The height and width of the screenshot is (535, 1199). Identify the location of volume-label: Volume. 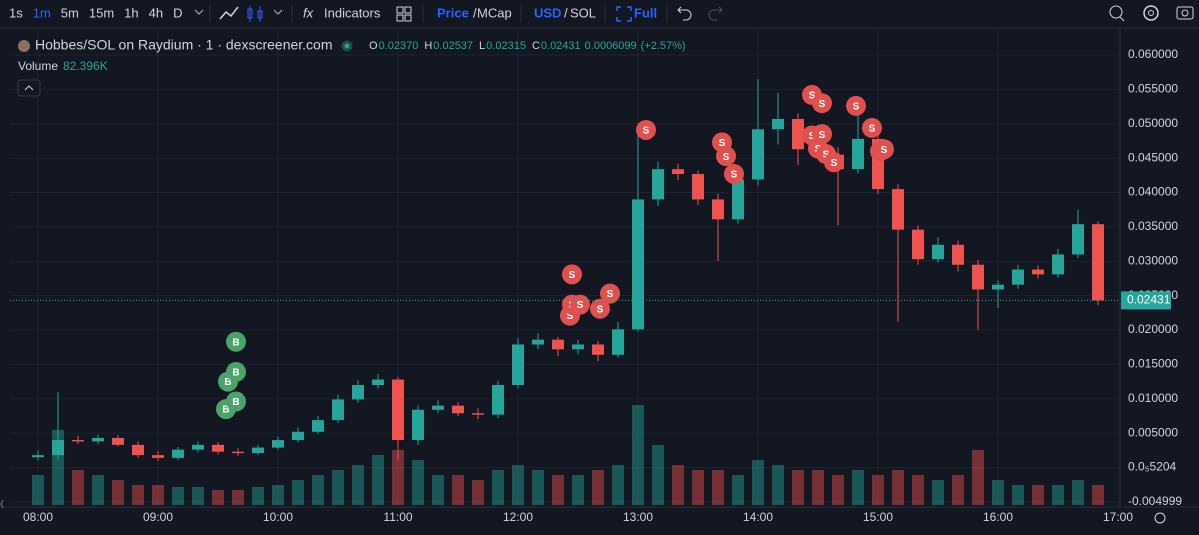
(38, 66).